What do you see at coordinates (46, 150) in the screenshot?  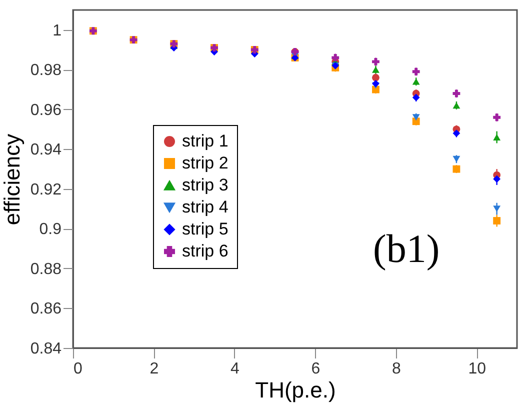 I see `y-tick-label: 0.94` at bounding box center [46, 150].